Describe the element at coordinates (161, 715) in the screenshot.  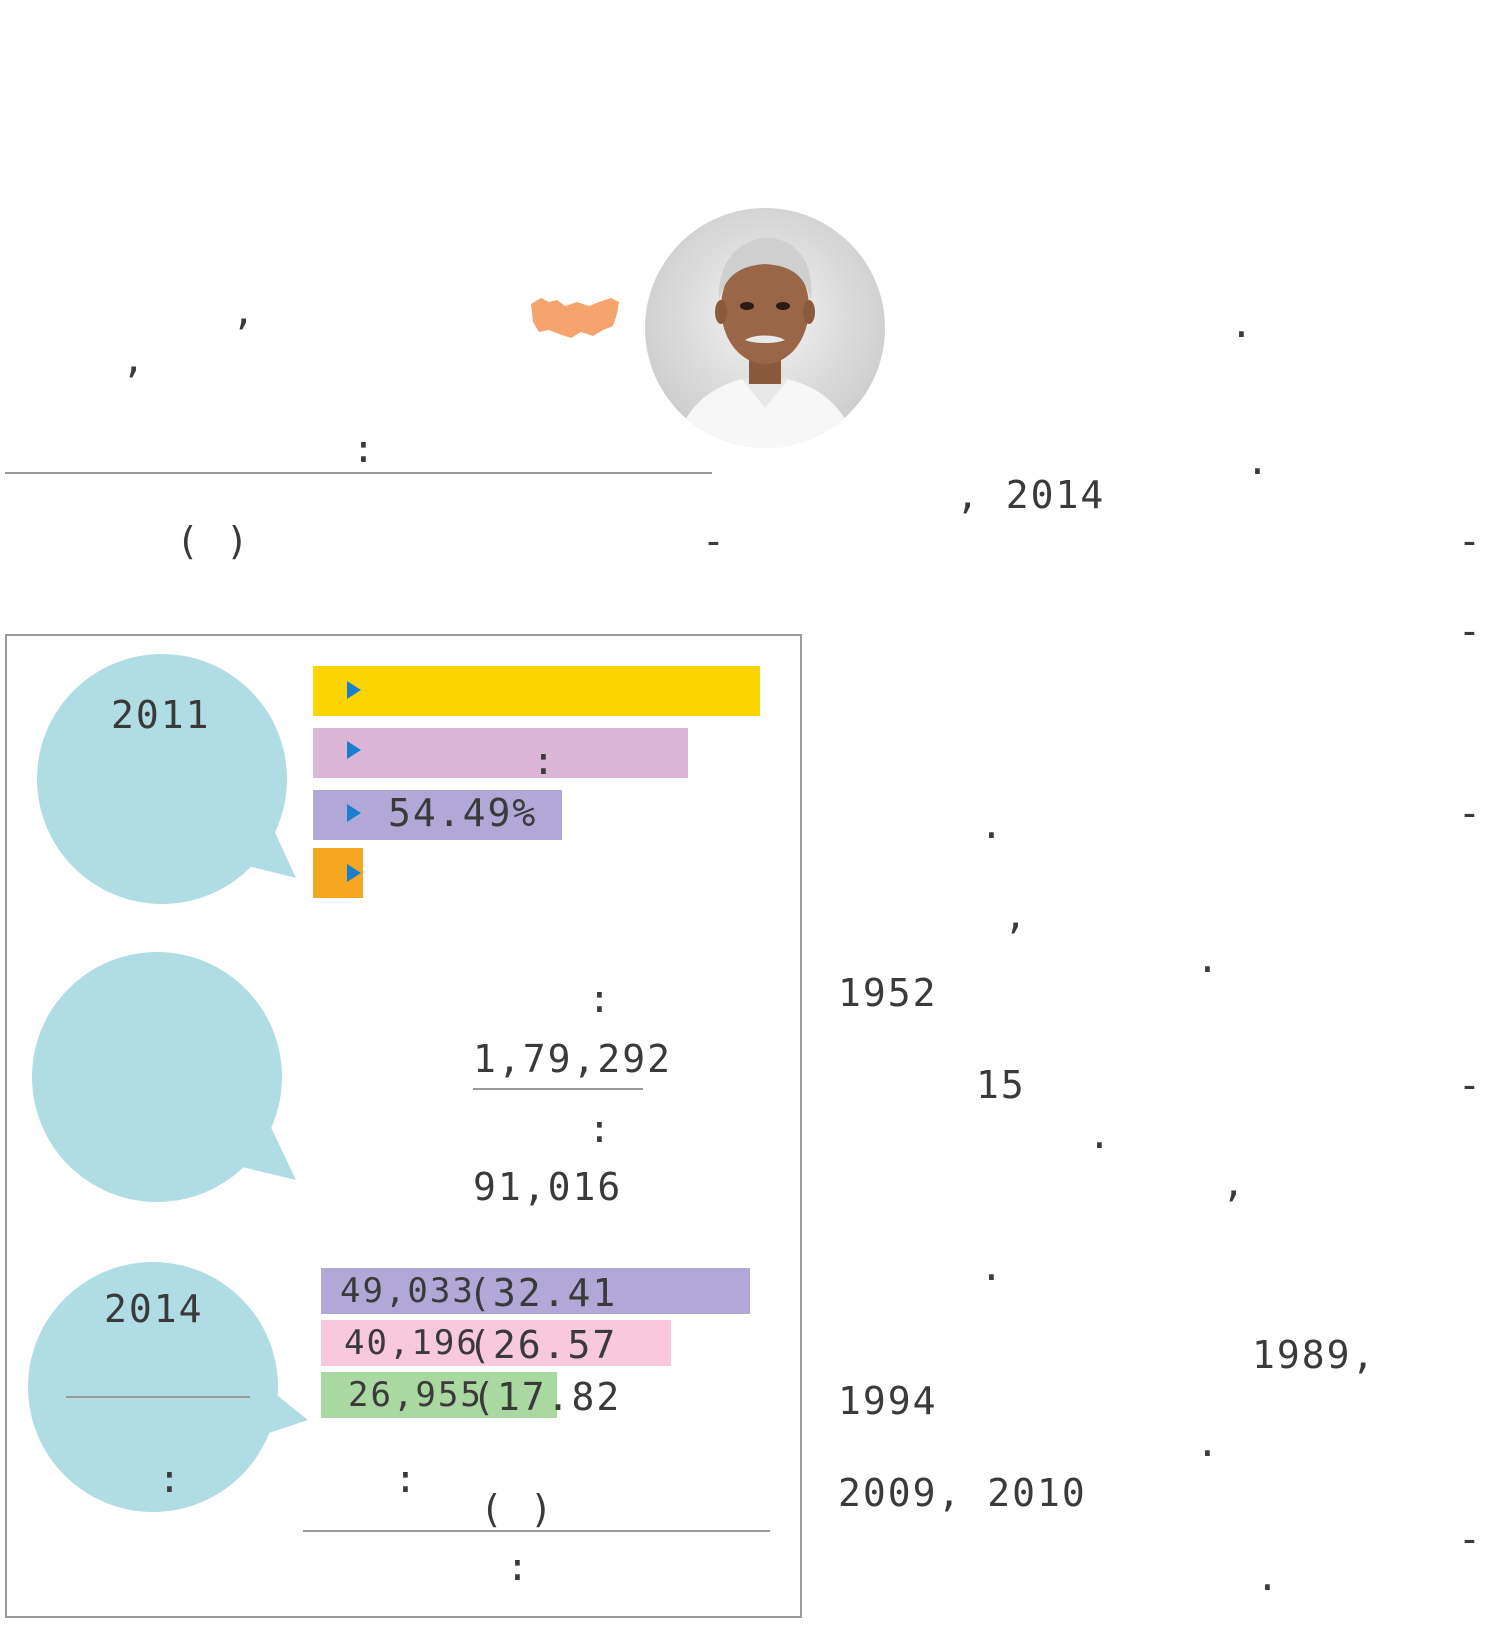
I see `census-year: 2011` at that location.